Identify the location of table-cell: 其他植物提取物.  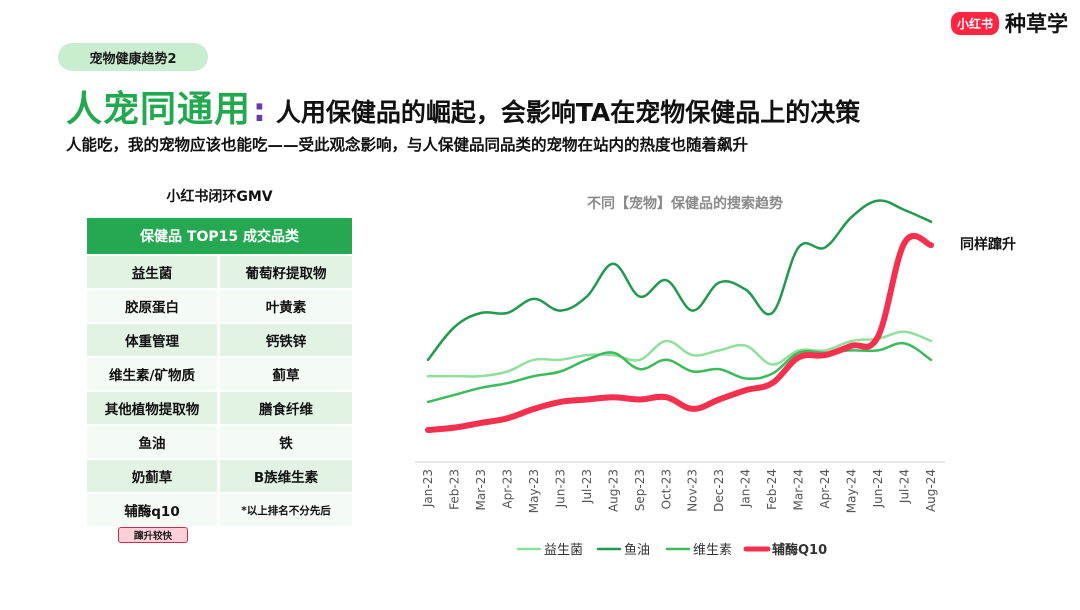
(152, 408).